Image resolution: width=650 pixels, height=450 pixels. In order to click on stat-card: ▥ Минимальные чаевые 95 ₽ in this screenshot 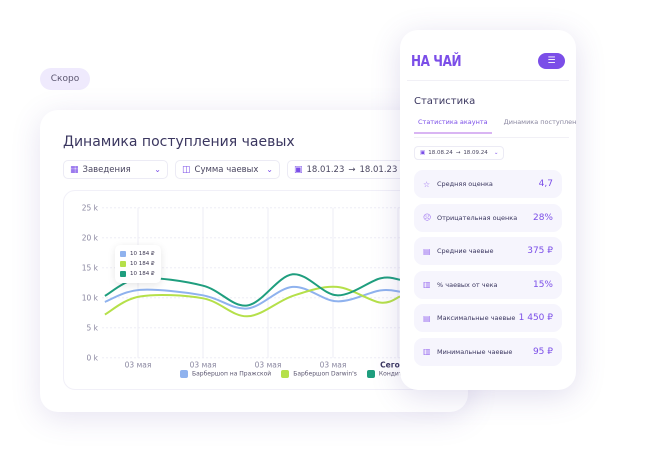, I will do `click(488, 351)`.